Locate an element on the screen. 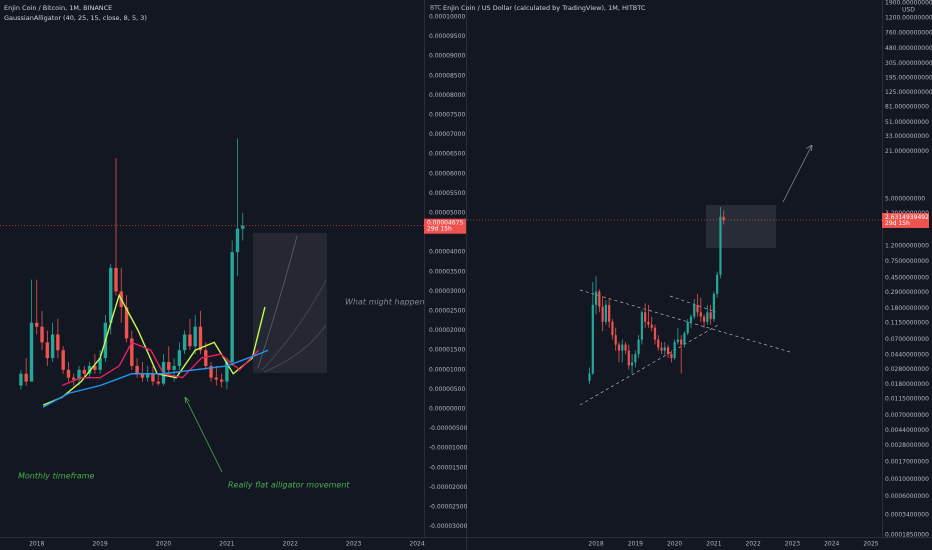 This screenshot has width=932, height=550. y-tick-label: 0.00004000 is located at coordinates (447, 252).